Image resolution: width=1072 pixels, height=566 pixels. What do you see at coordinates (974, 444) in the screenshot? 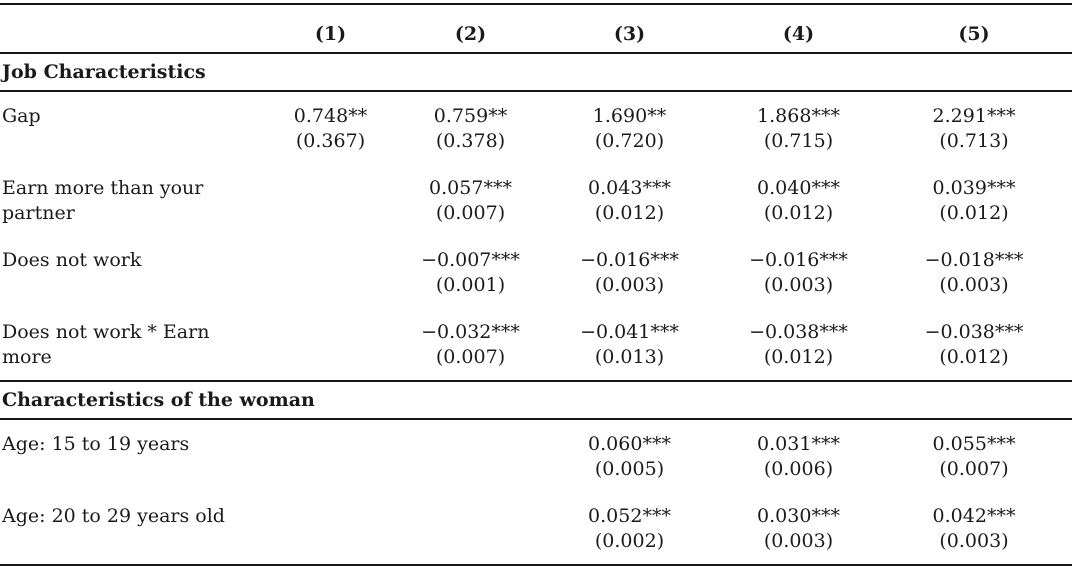
I see `coefficient-value: 0.055***` at bounding box center [974, 444].